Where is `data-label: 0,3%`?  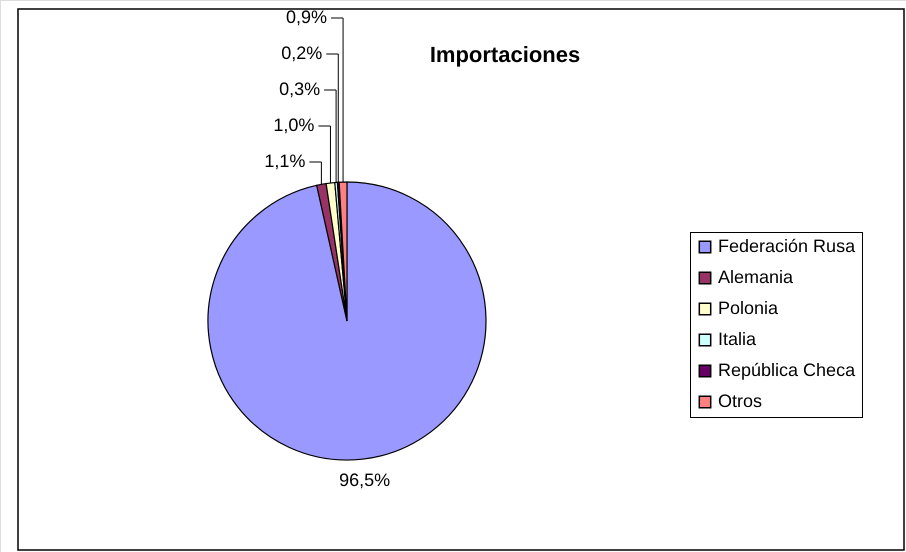 data-label: 0,3% is located at coordinates (299, 89).